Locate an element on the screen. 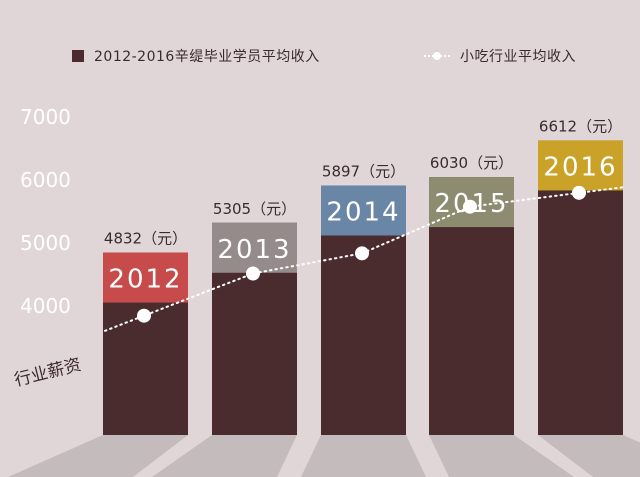  legend-item-line: 小吃行业平均收入 is located at coordinates (500, 56).